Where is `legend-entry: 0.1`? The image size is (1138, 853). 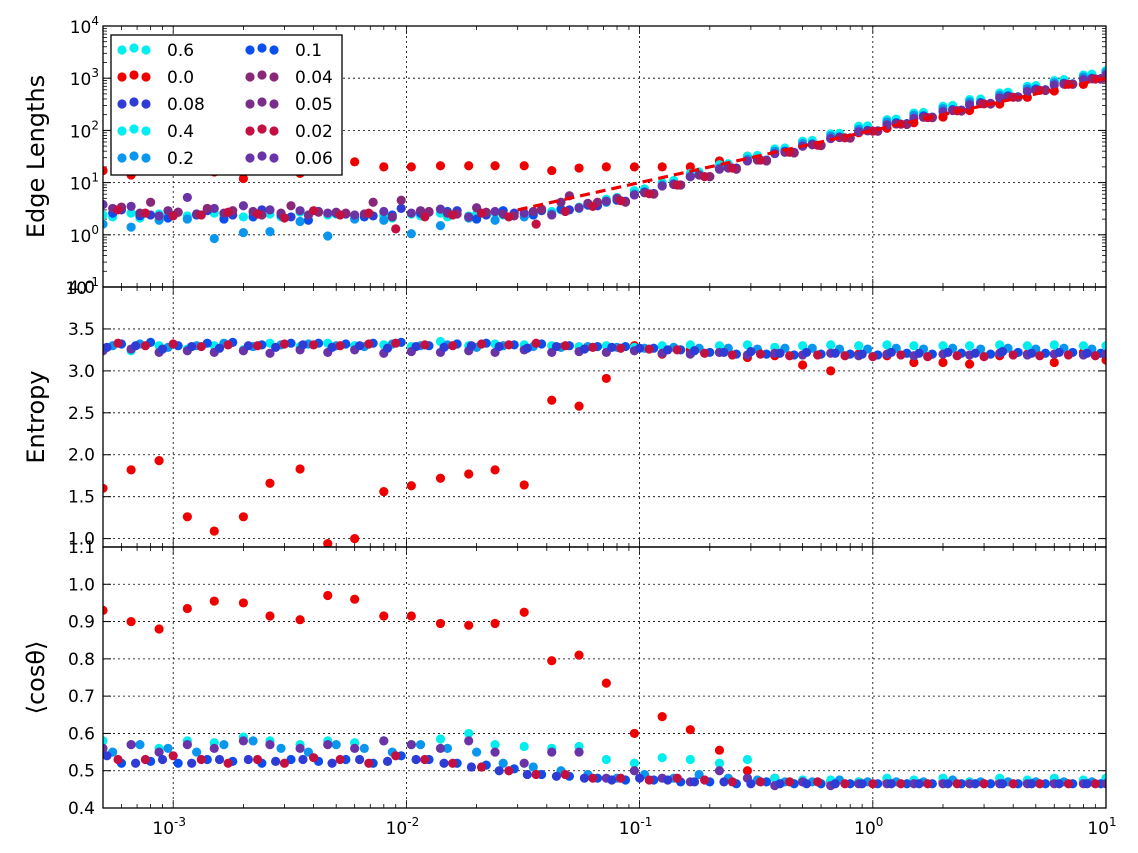
legend-entry: 0.1 is located at coordinates (283, 51).